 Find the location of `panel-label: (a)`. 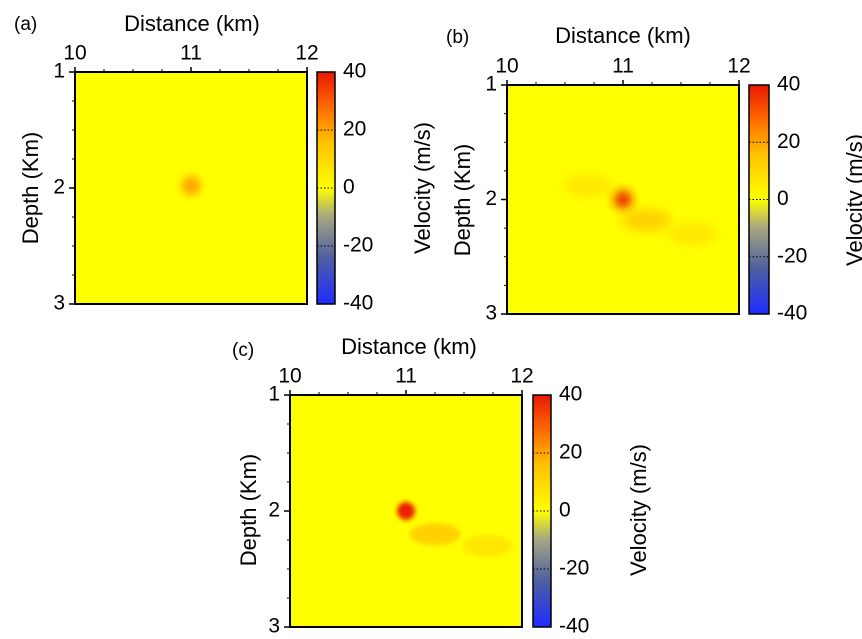

panel-label: (a) is located at coordinates (25, 24).